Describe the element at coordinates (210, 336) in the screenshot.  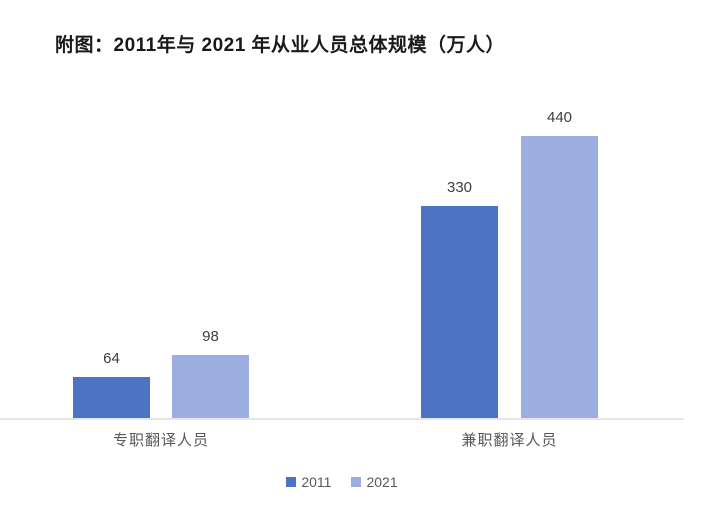
I see `data-label-2021-full-time: 98` at that location.